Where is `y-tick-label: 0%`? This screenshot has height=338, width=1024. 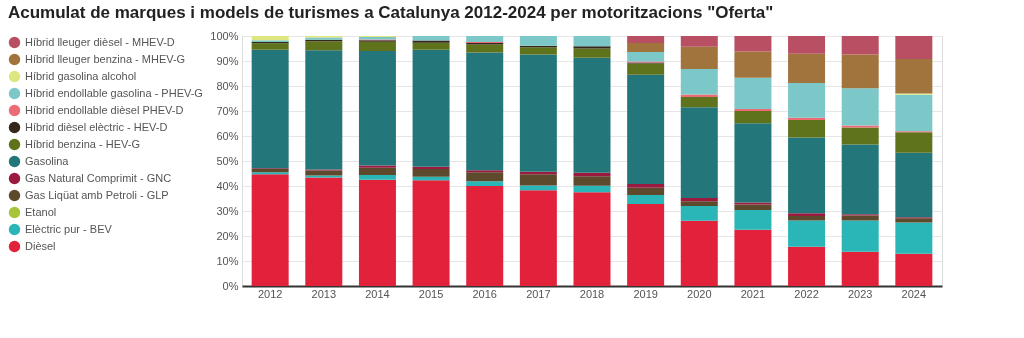 y-tick-label: 0% is located at coordinates (230, 285).